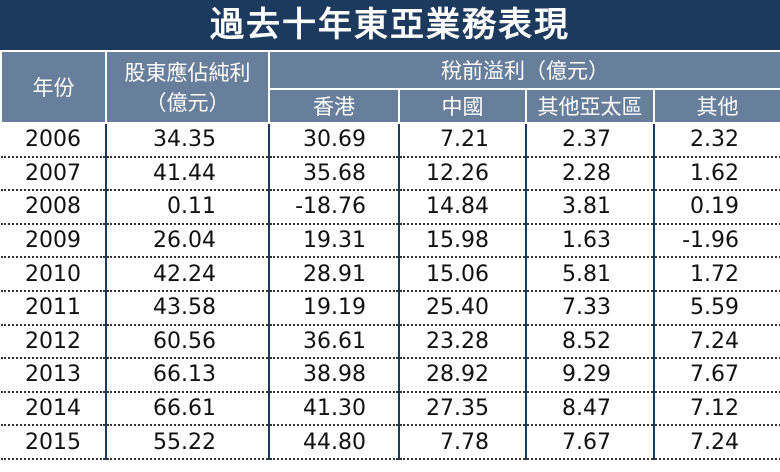  What do you see at coordinates (716, 409) in the screenshot?
I see `value-cell: 7.12` at bounding box center [716, 409].